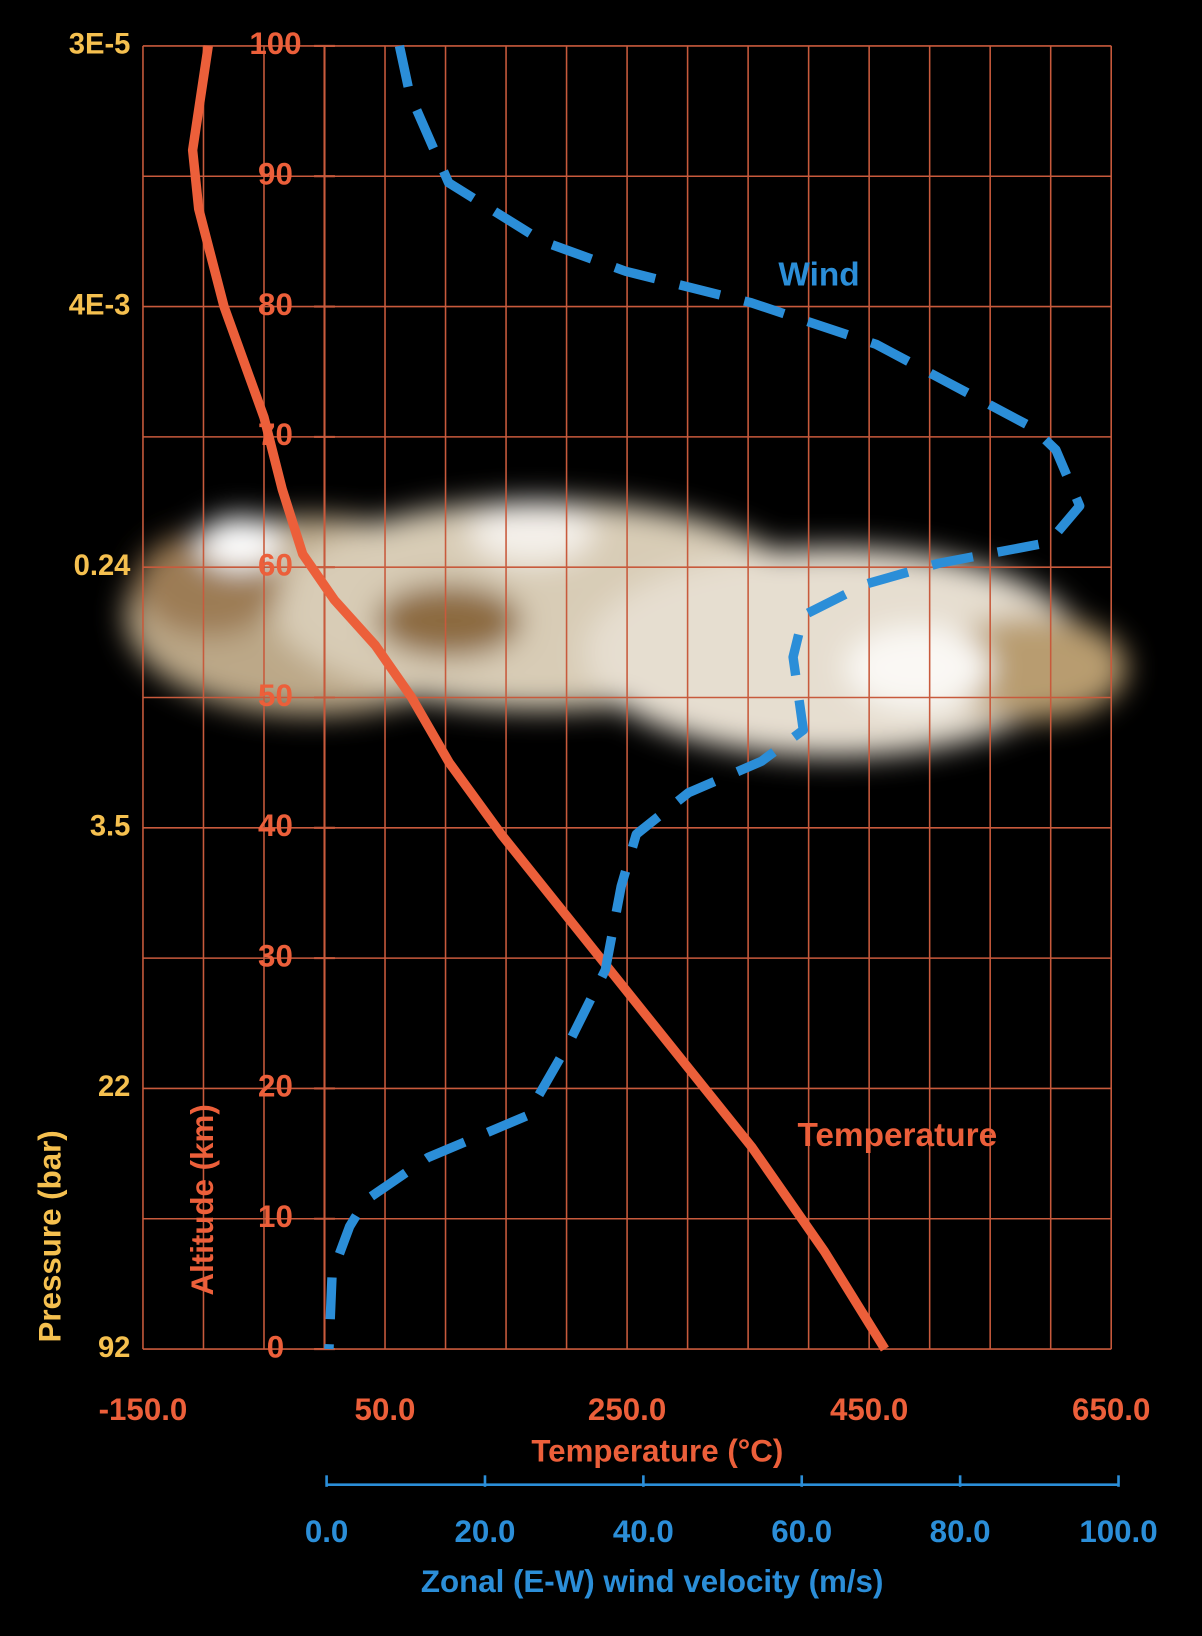 The width and height of the screenshot is (1202, 1636). I want to click on series-label: Wind, so click(818, 274).